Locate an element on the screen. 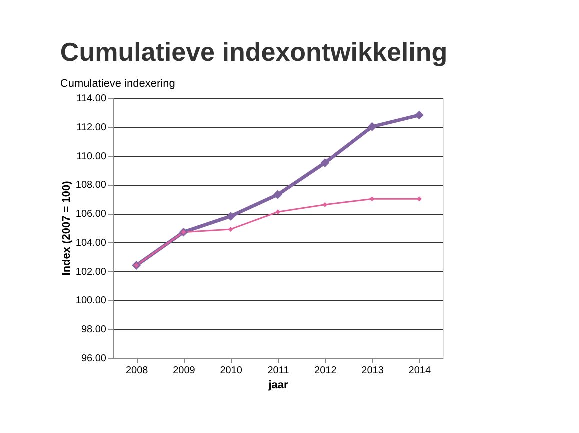 The height and width of the screenshot is (433, 579). chart-title: Cumulatieve indexontwikkeling is located at coordinates (254, 52).